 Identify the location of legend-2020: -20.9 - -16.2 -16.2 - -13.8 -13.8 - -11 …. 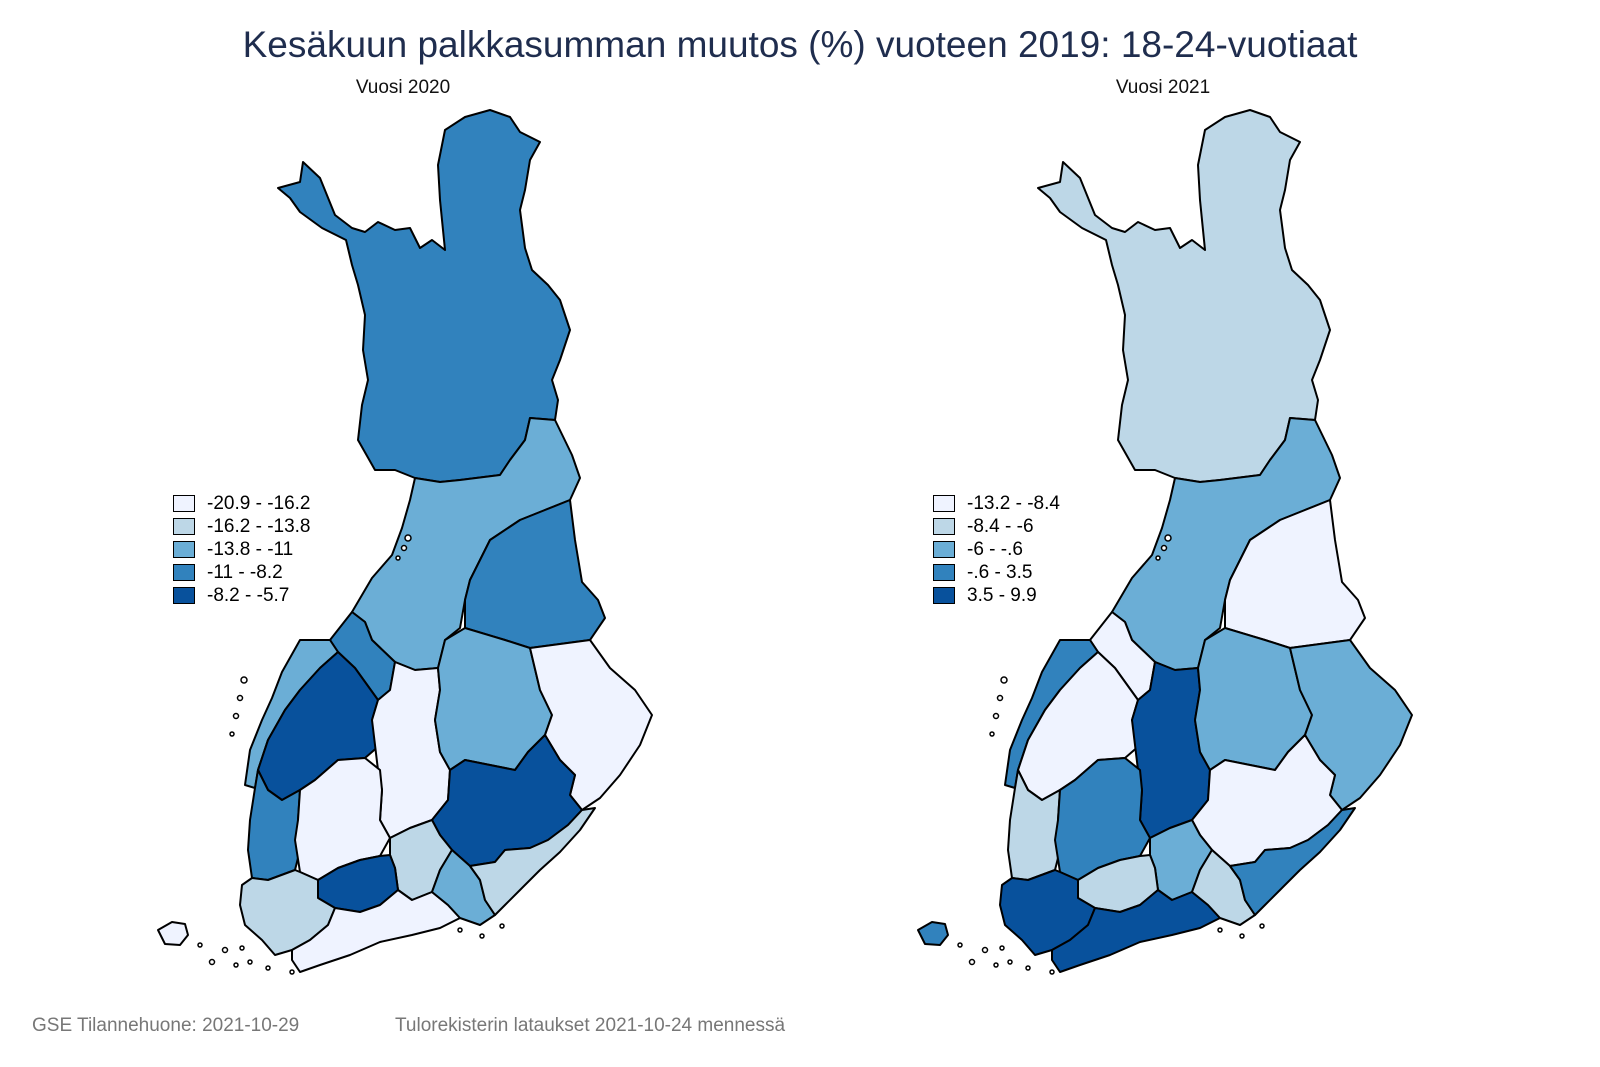
(242, 549).